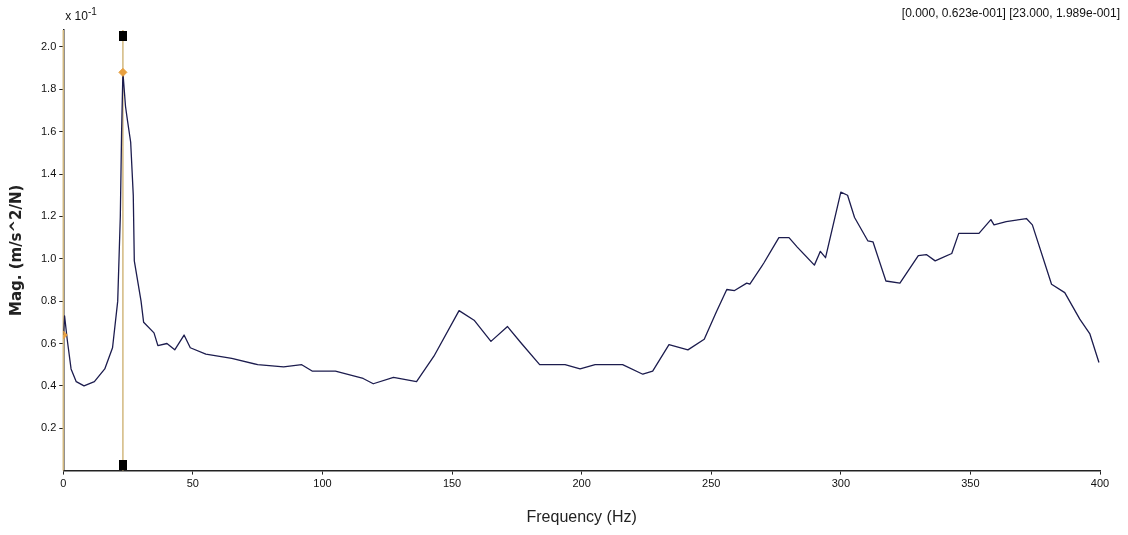 The height and width of the screenshot is (535, 1128). Describe the element at coordinates (48, 173) in the screenshot. I see `y-tick-label: 1.4` at that location.